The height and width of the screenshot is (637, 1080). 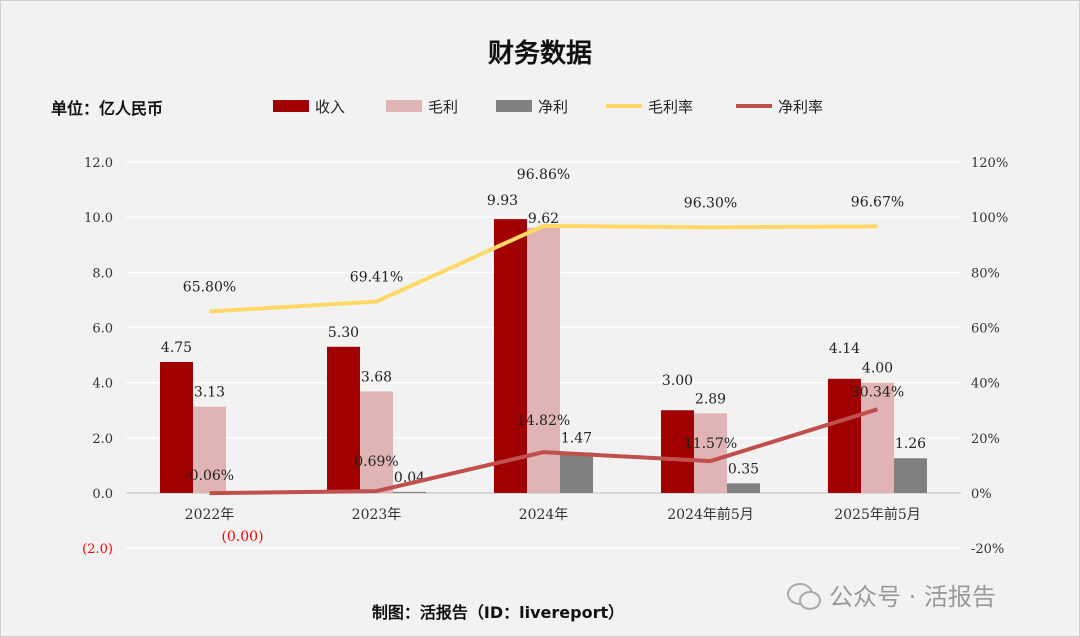 I want to click on watermark: 公众号 · 活报告, so click(x=891, y=594).